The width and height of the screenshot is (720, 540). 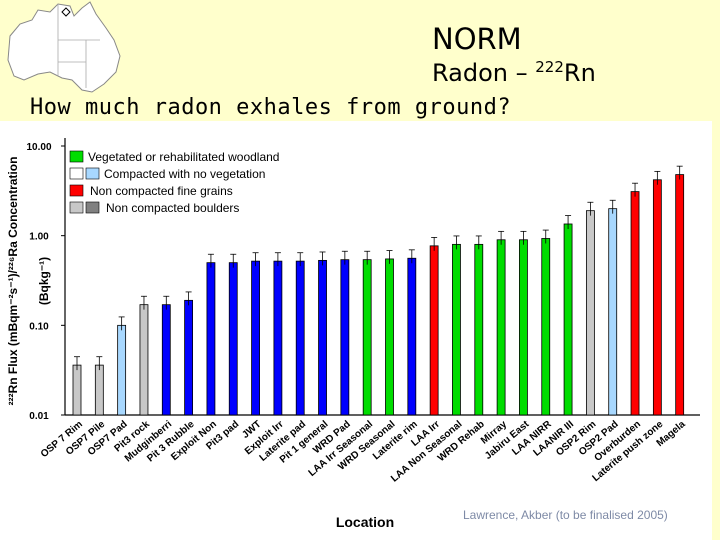 What do you see at coordinates (484, 73) in the screenshot?
I see `subtitle-text: Radon –` at bounding box center [484, 73].